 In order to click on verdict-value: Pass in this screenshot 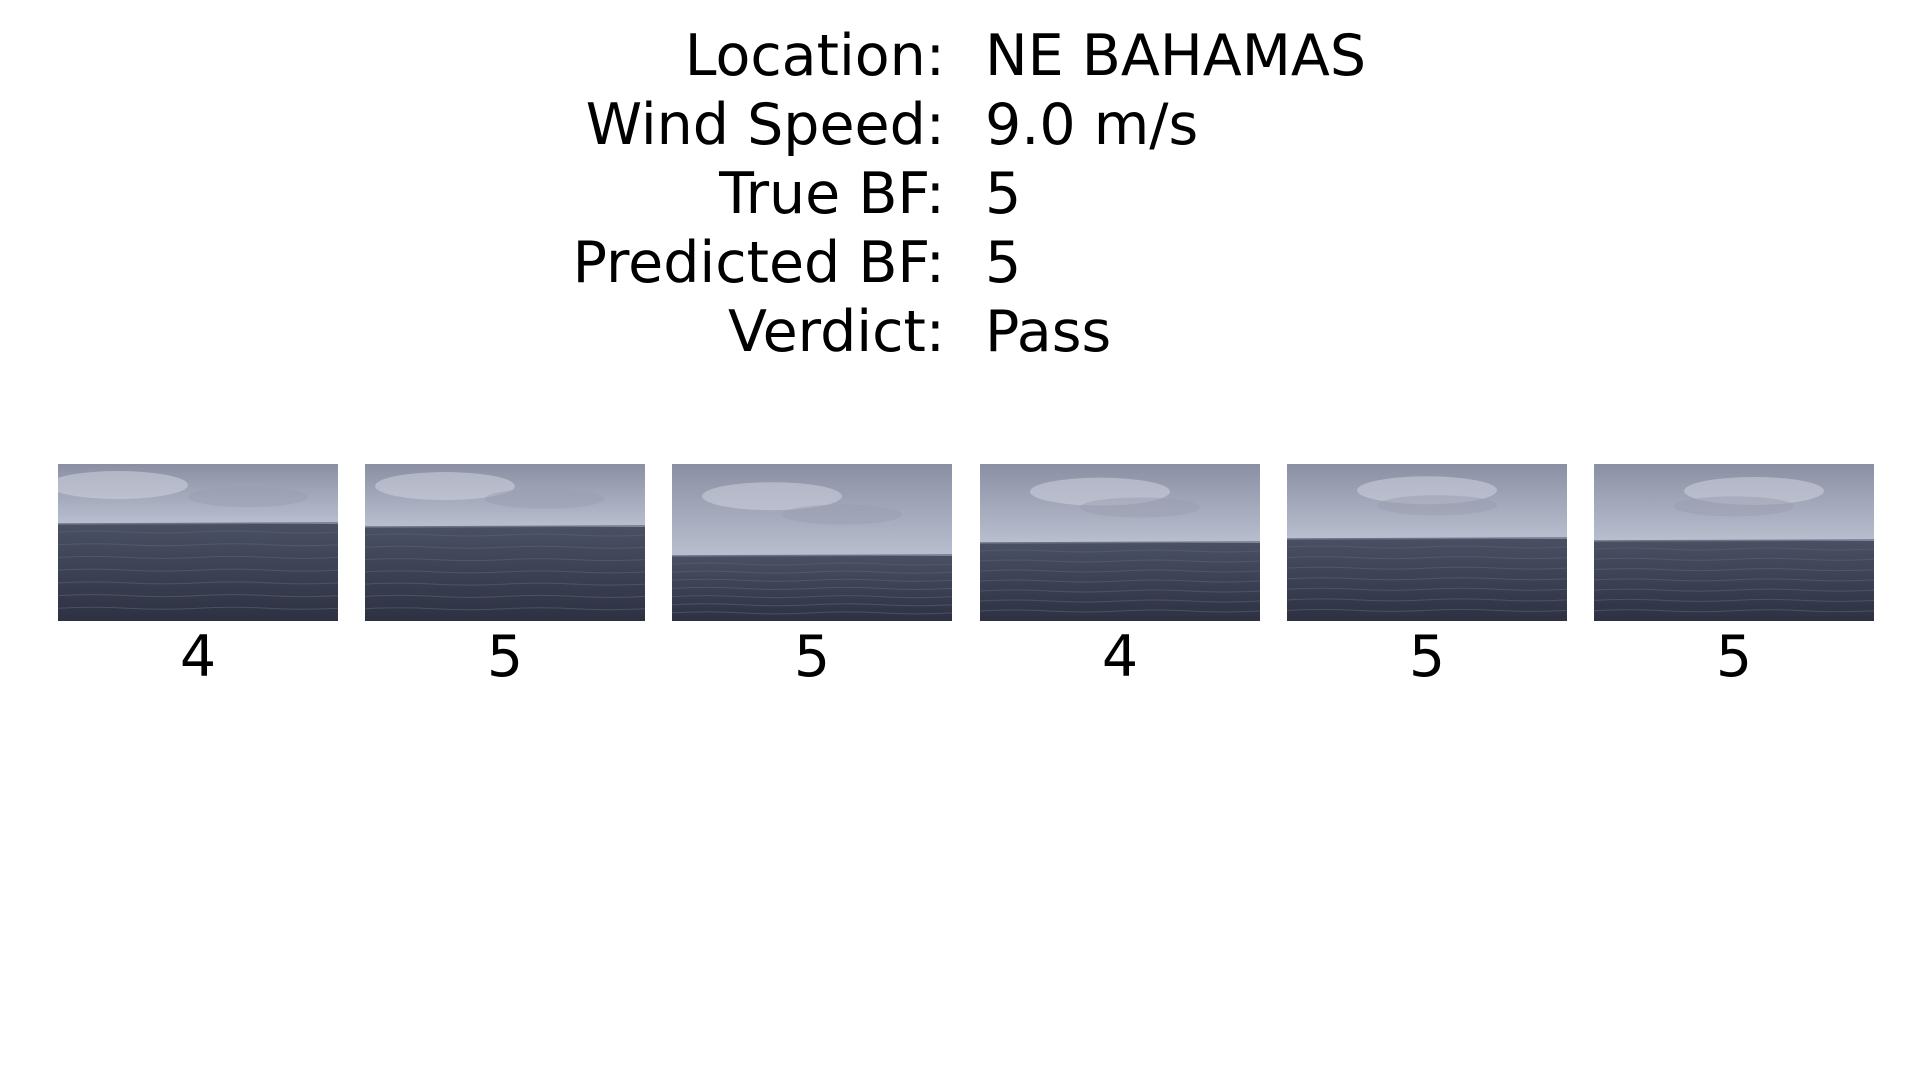, I will do `click(1048, 332)`.